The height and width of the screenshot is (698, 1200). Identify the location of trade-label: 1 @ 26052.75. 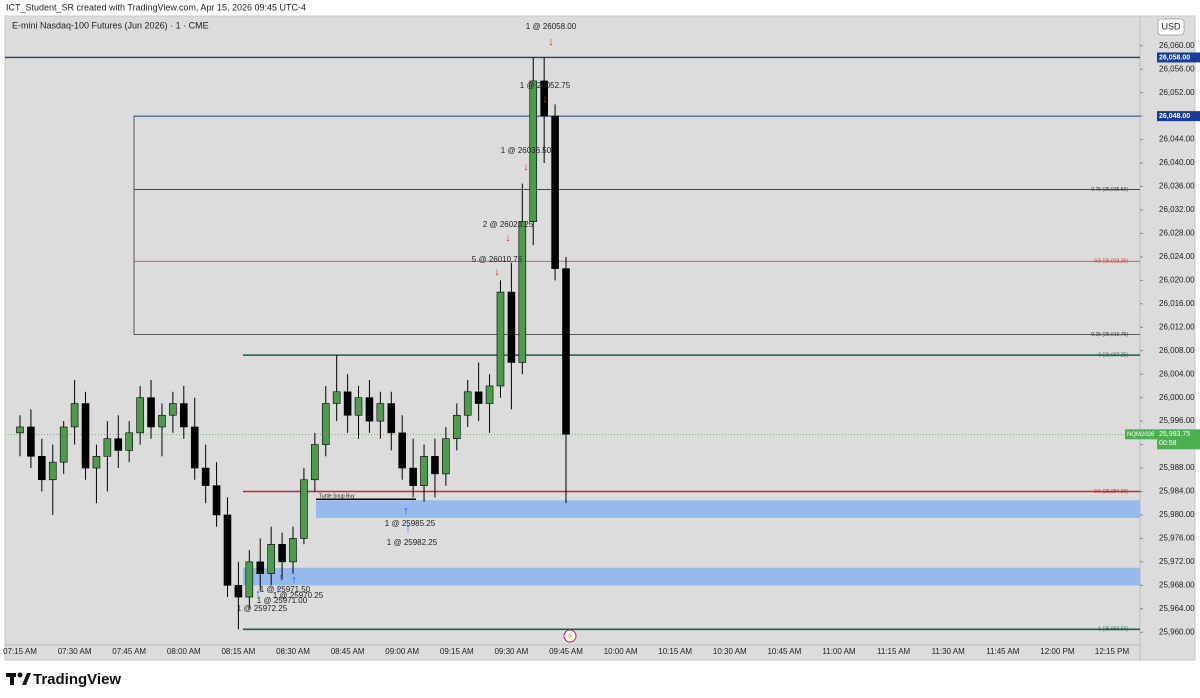
(545, 85).